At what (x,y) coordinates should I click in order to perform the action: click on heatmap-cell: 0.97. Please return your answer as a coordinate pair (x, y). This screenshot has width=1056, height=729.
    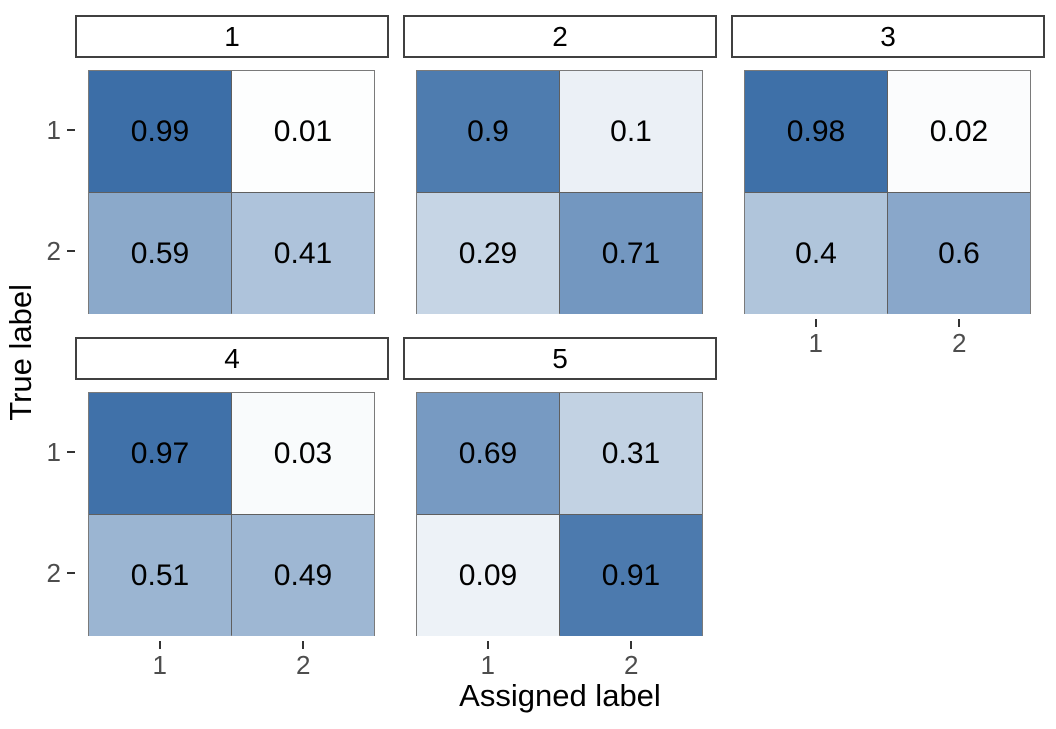
    Looking at the image, I should click on (160, 453).